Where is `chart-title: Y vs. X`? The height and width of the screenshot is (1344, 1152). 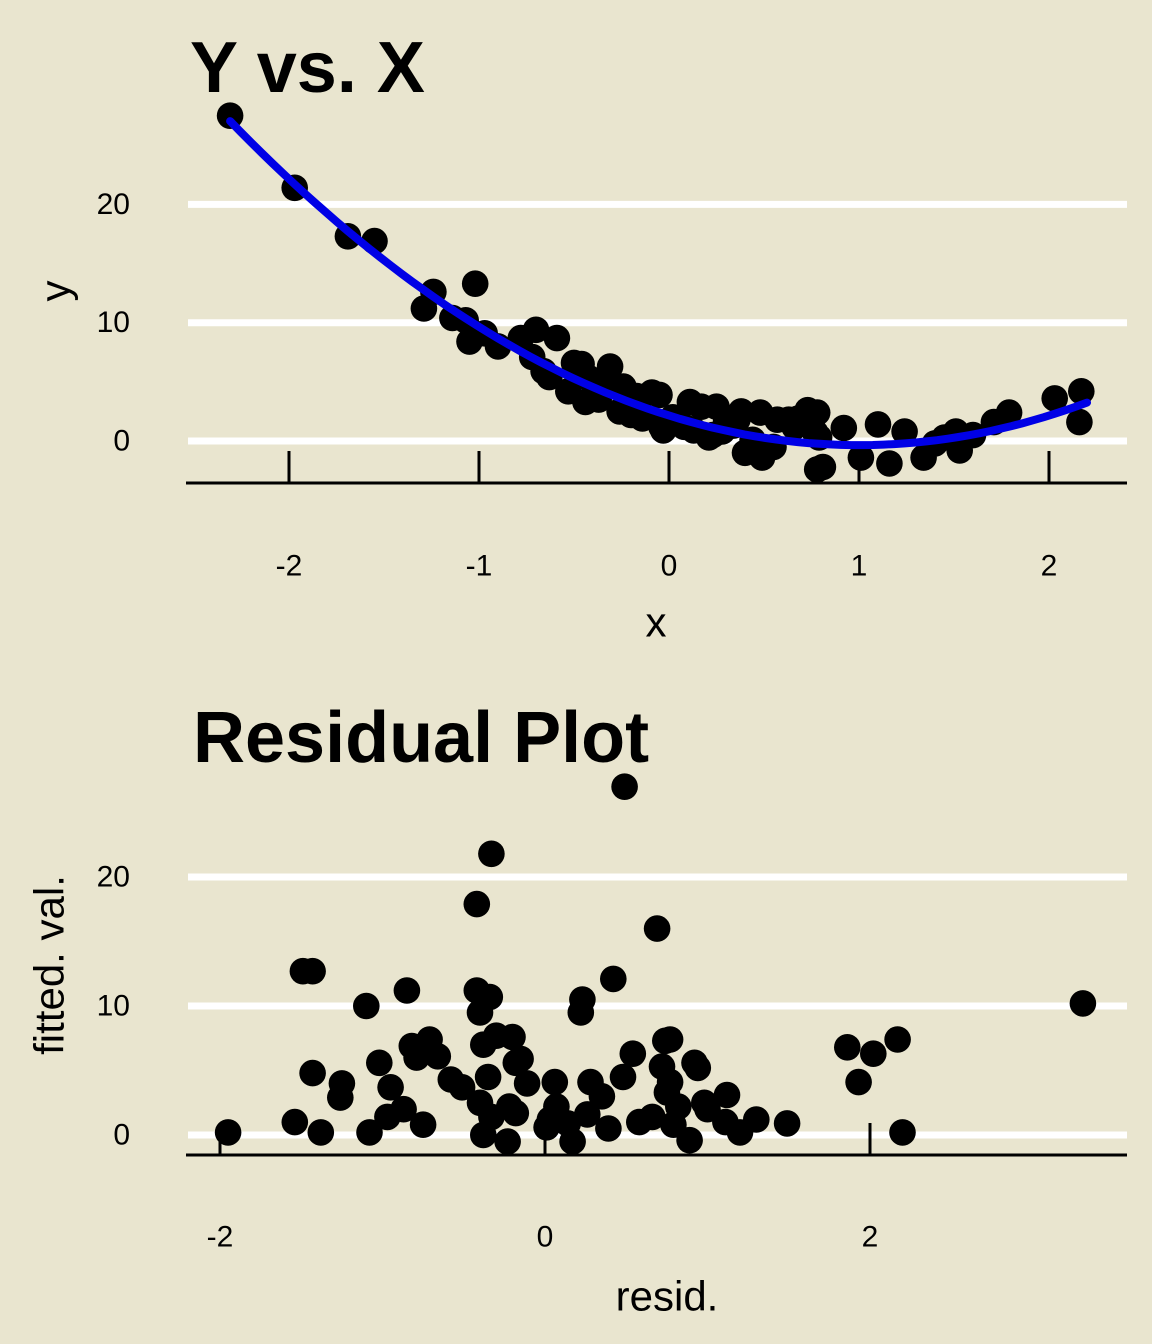 chart-title: Y vs. X is located at coordinates (307, 68).